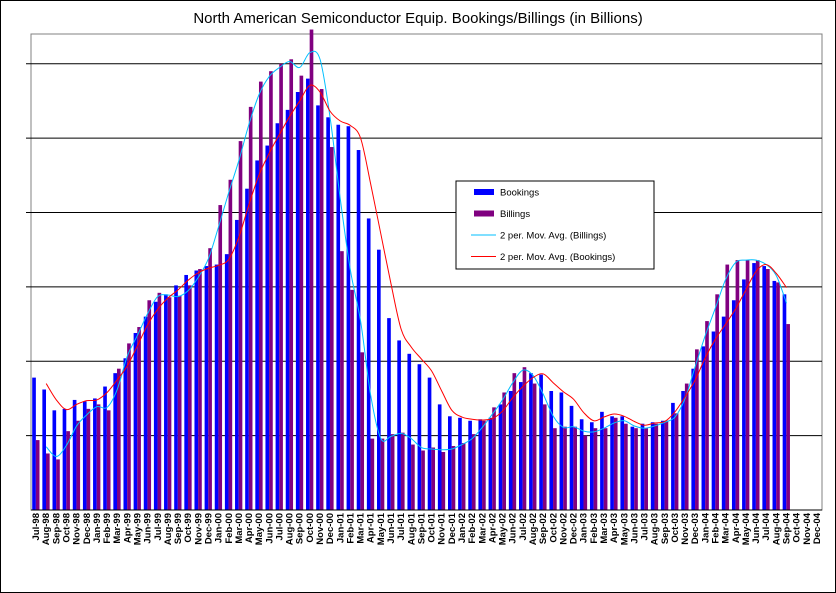 This screenshot has width=836, height=593. What do you see at coordinates (239, 528) in the screenshot?
I see `x-tick-label: Mar-00` at bounding box center [239, 528].